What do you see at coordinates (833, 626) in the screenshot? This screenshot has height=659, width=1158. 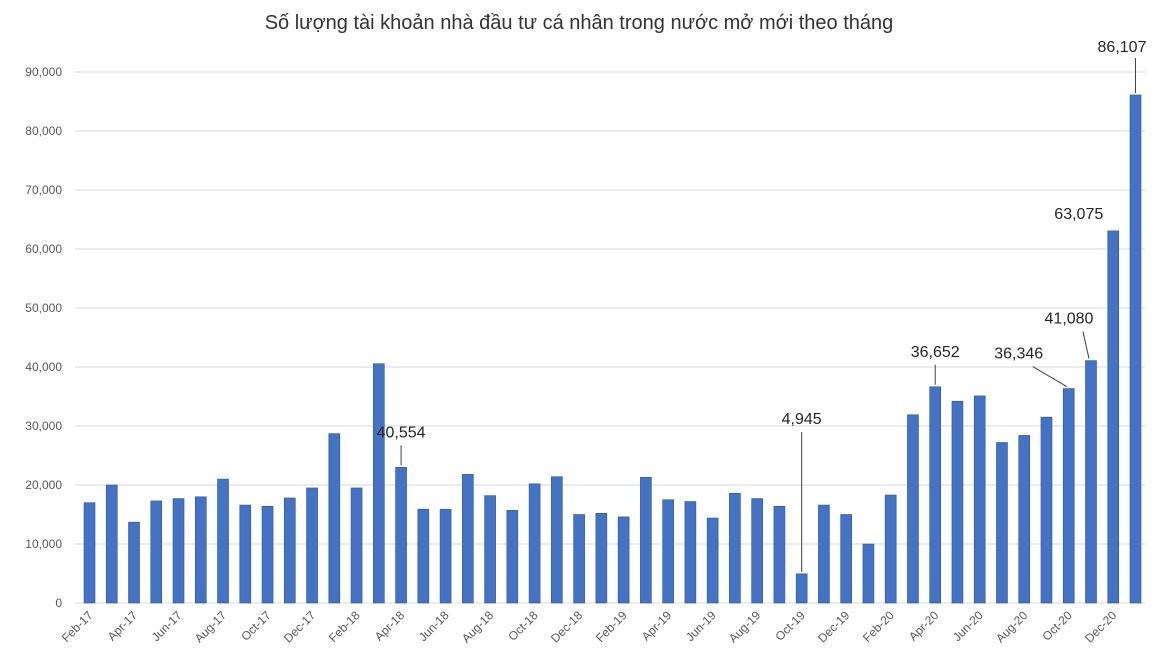 I see `x-tick-label: Dec-19` at bounding box center [833, 626].